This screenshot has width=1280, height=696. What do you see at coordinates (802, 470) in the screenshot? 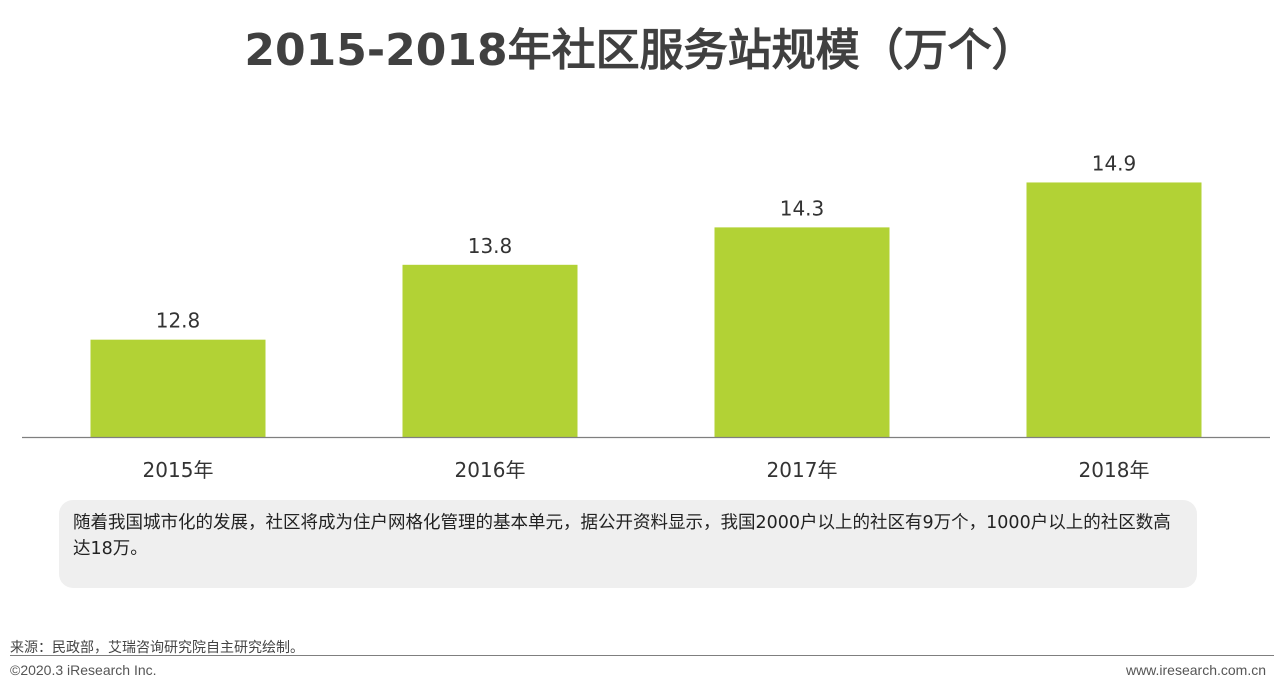
I see `x-tick-label-2: 2017年` at bounding box center [802, 470].